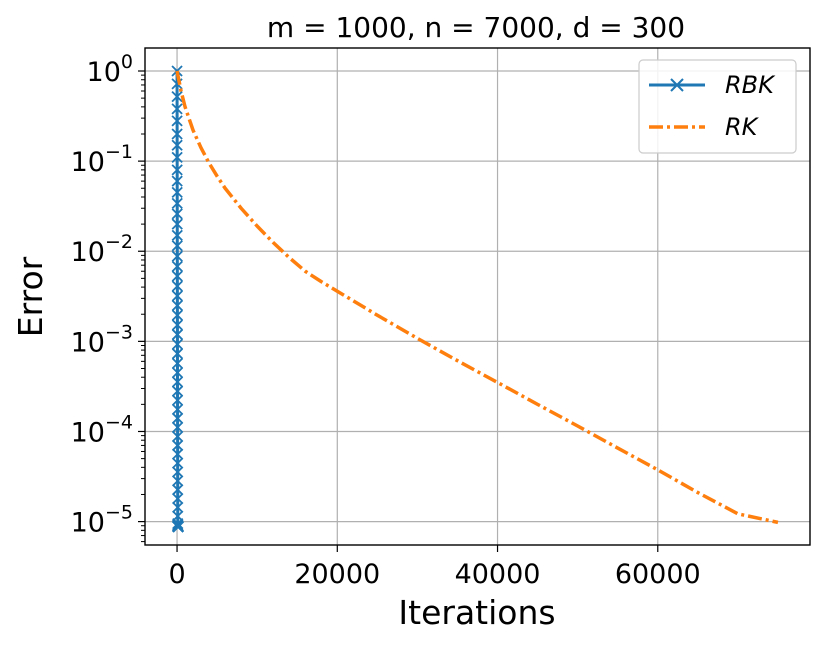 This screenshot has width=831, height=646. Describe the element at coordinates (108, 297) in the screenshot. I see `y-ticks: 10⁰ 10⁻¹ 10⁻² 10⁻³ 10⁻⁴ 10⁻⁵` at that location.